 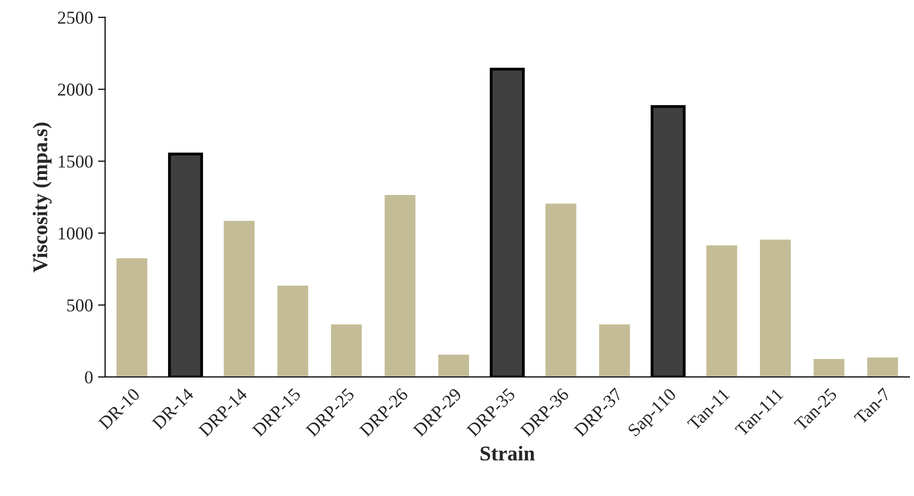 What do you see at coordinates (507, 453) in the screenshot?
I see `x-axis-title: Strain` at bounding box center [507, 453].